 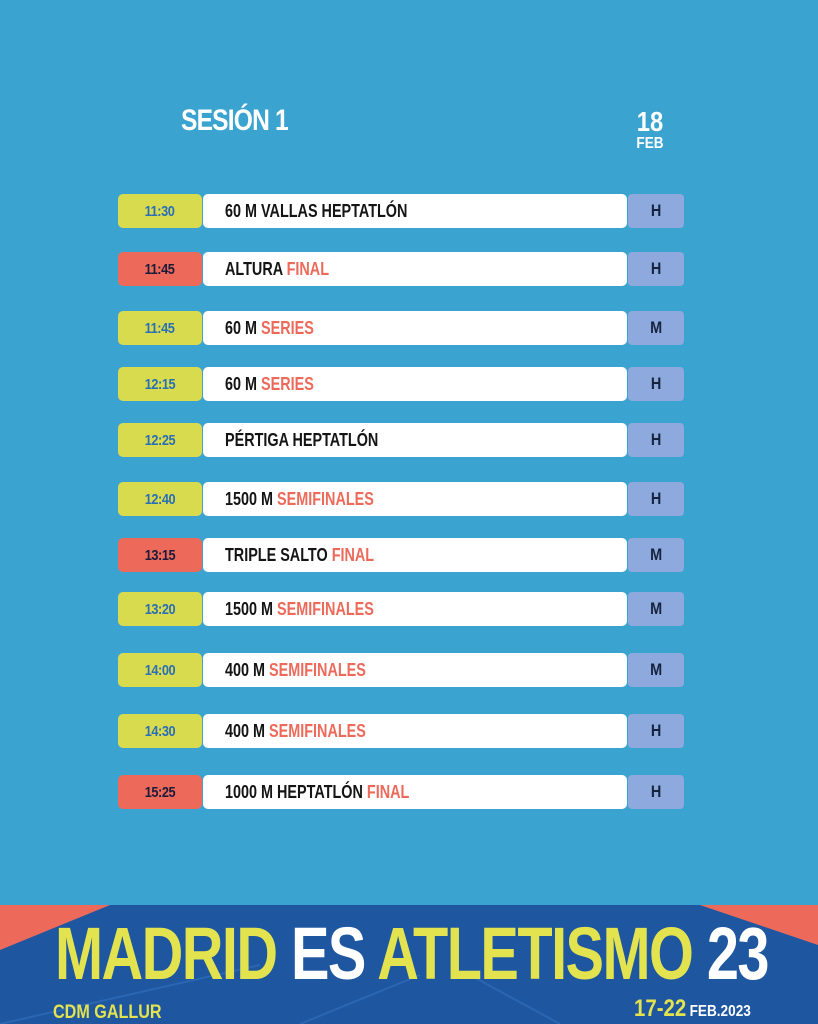 I want to click on time-badge: 11:30, so click(x=160, y=211).